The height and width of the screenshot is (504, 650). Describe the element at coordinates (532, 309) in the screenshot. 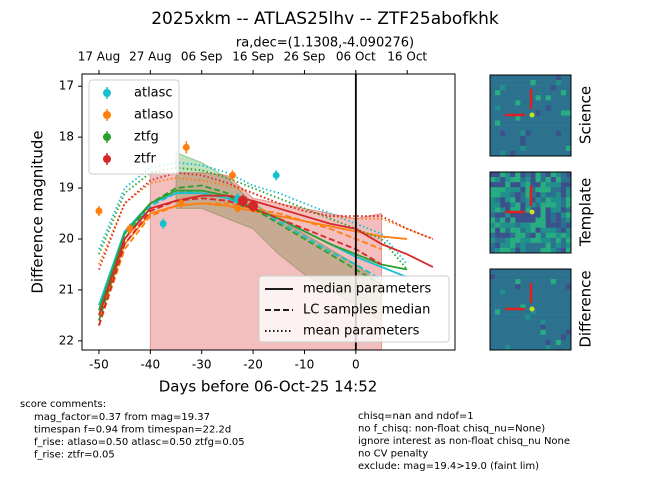

I see `stamp-source` at that location.